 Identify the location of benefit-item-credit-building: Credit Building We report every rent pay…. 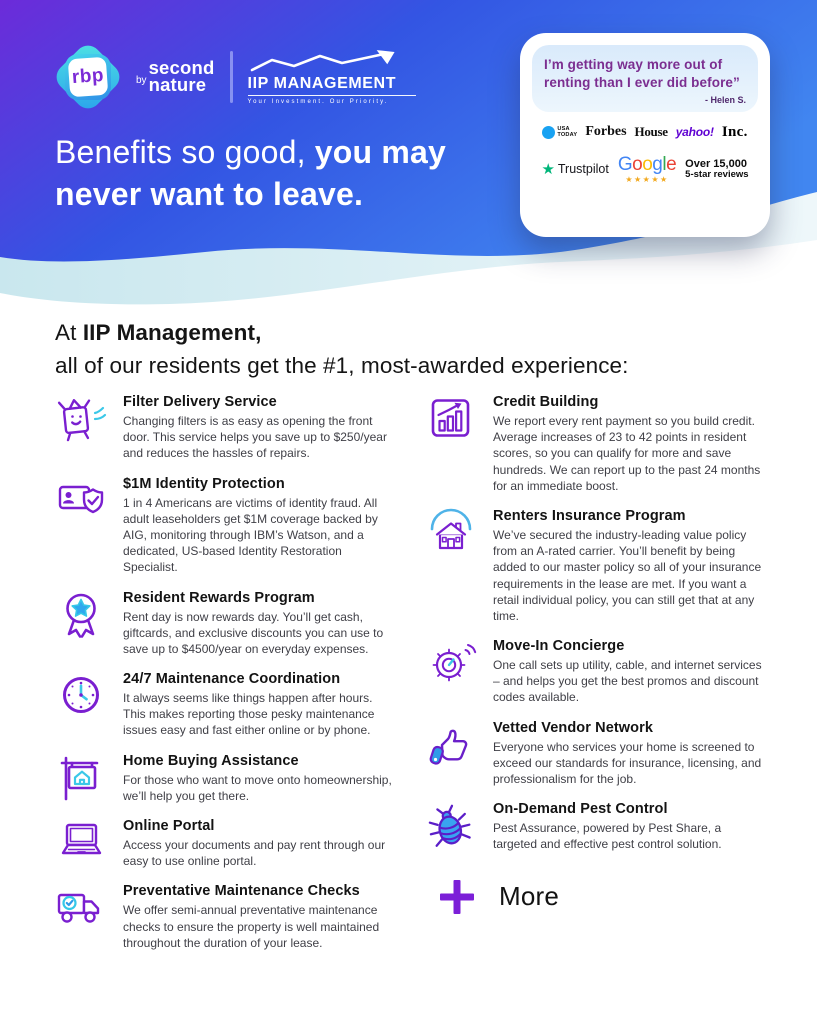
(595, 443).